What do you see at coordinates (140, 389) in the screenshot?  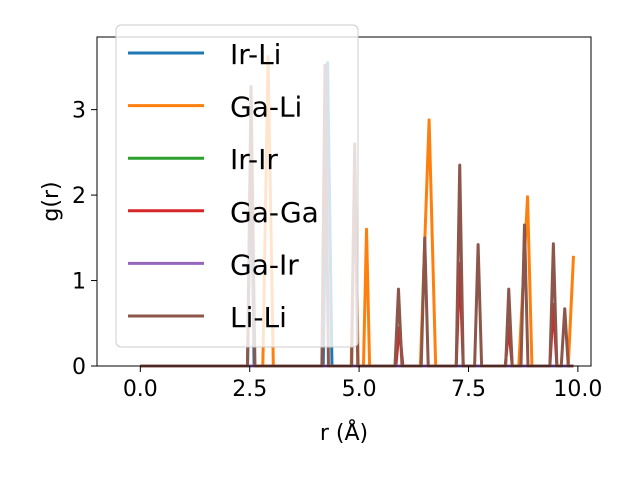 I see `x-tick-label: 0.0` at bounding box center [140, 389].